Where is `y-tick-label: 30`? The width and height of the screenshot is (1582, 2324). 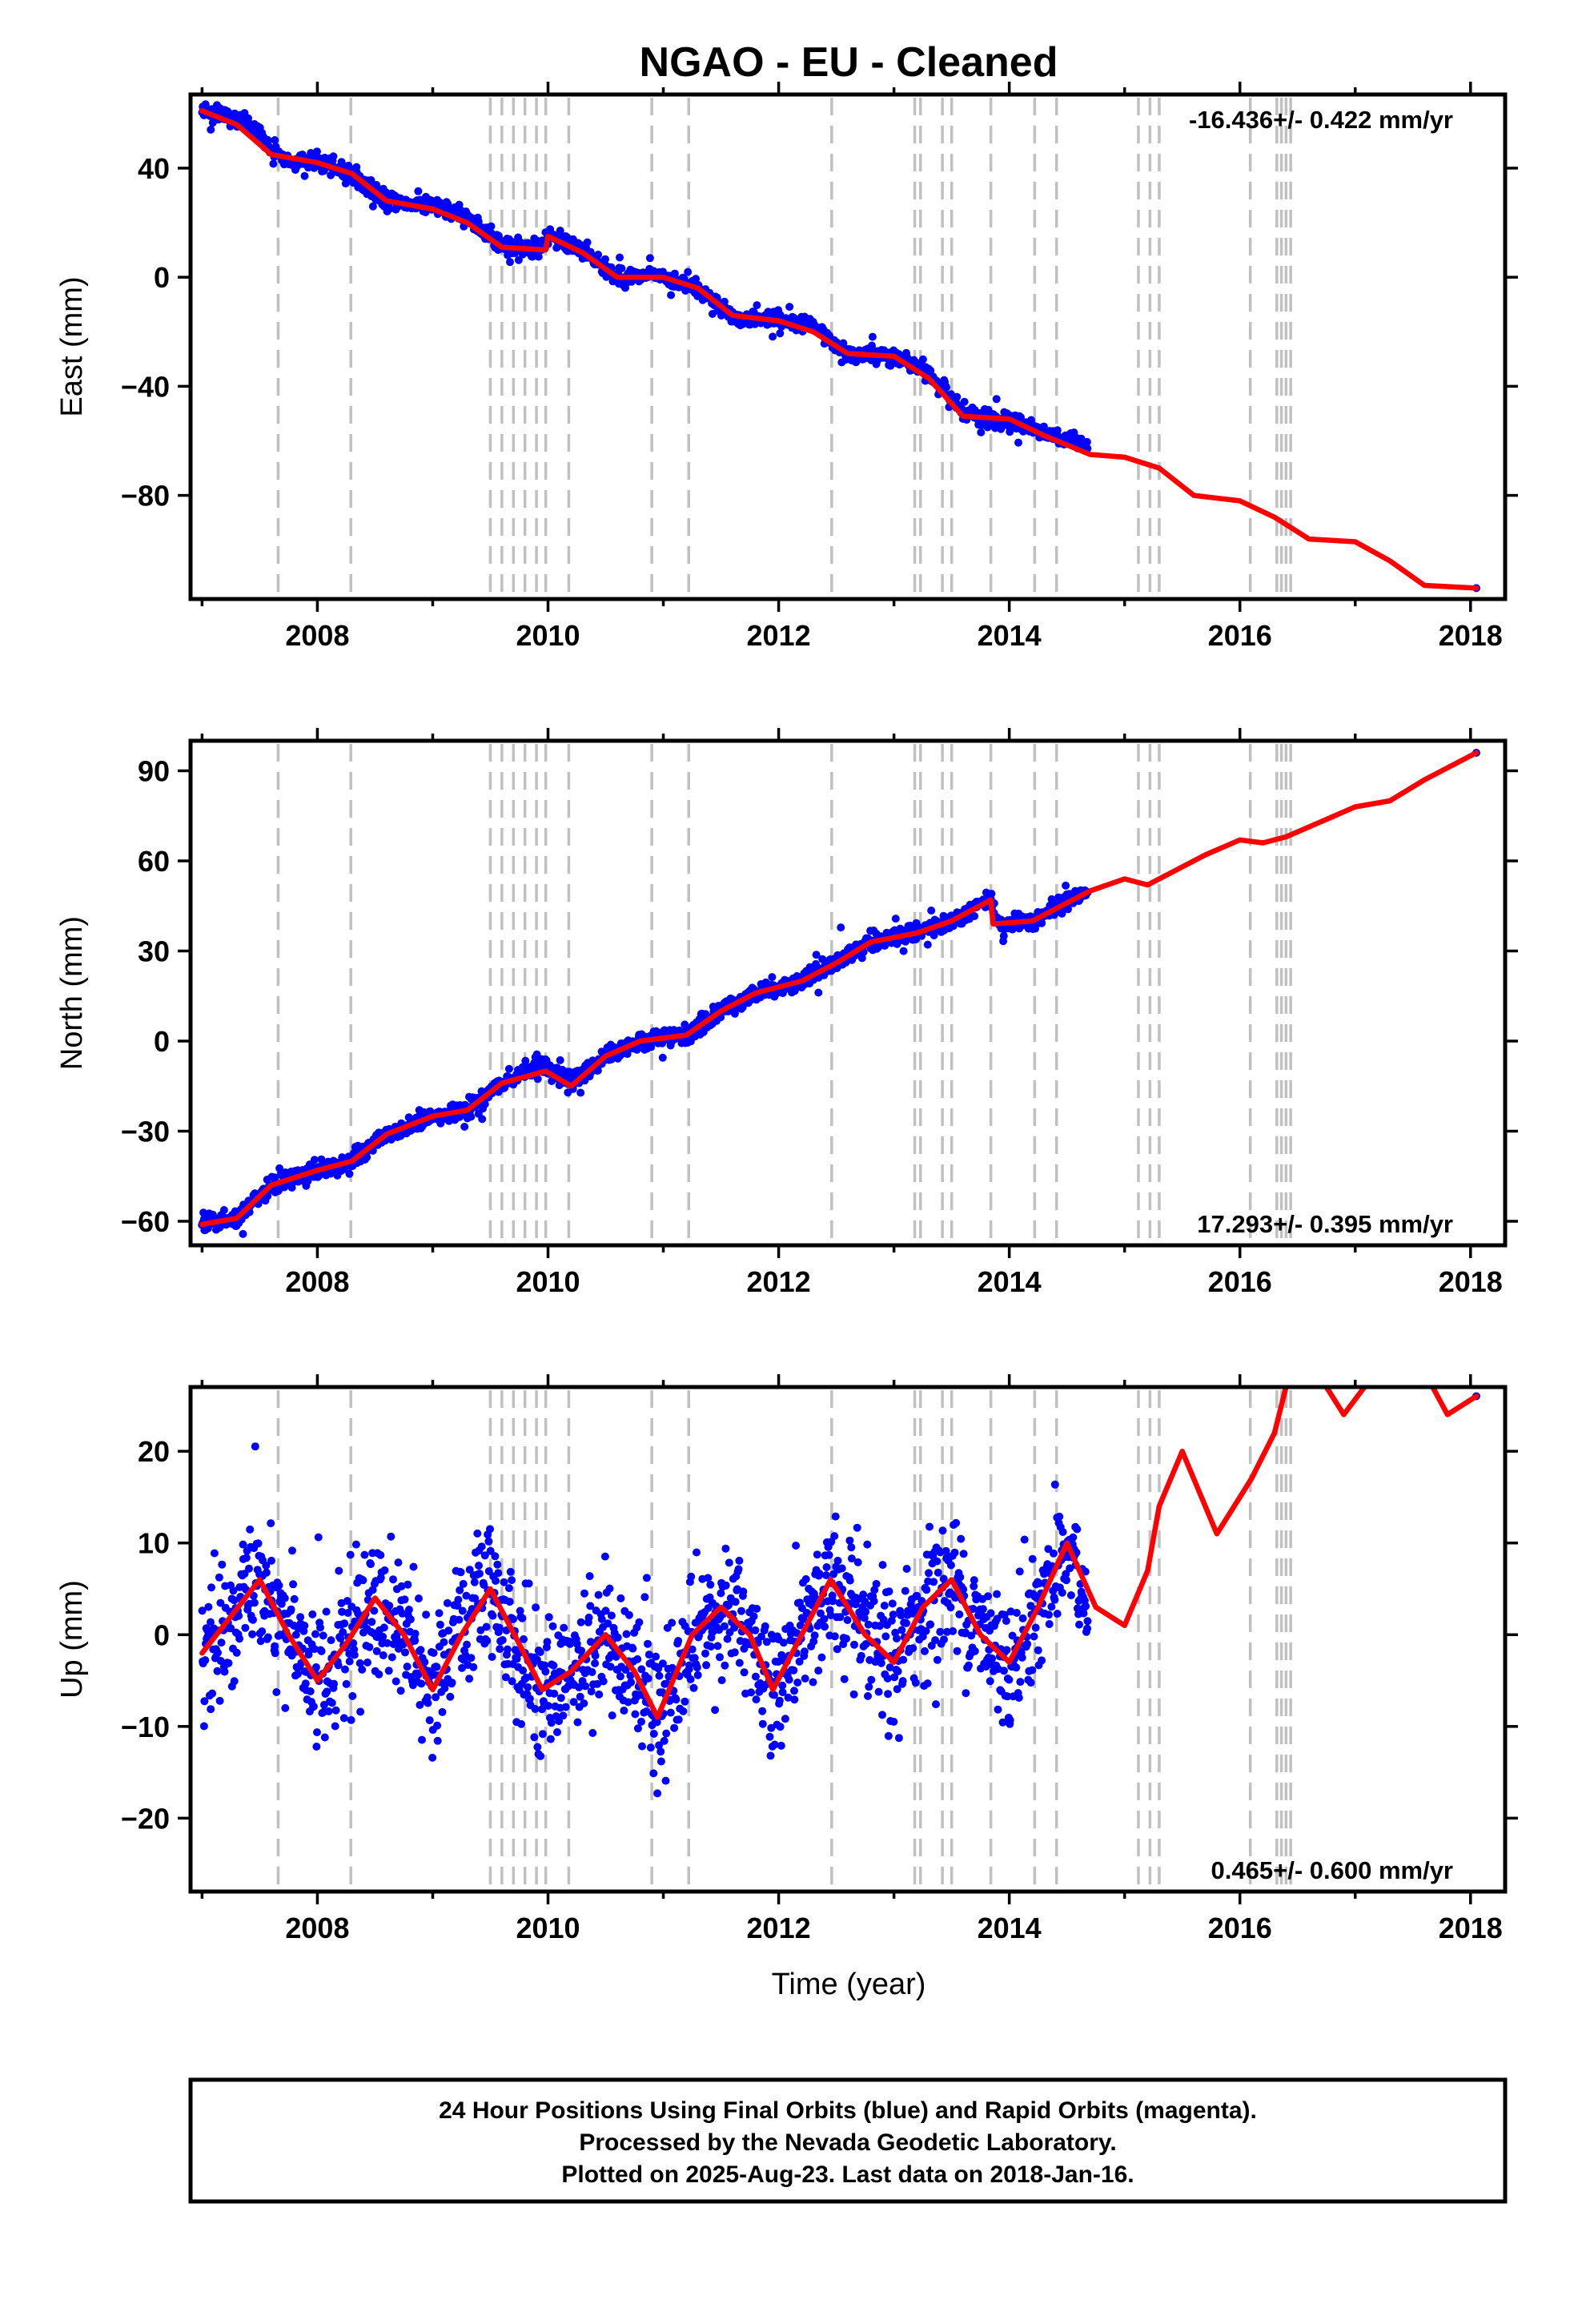
y-tick-label: 30 is located at coordinates (154, 951).